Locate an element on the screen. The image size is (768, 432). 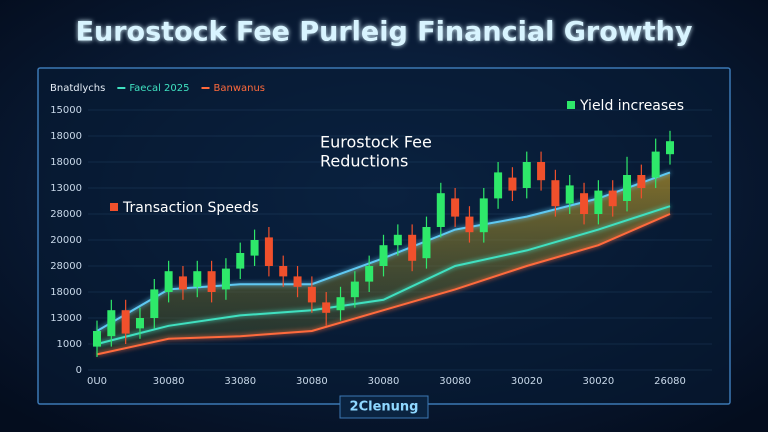
annotation: Yield increases is located at coordinates (631, 106).